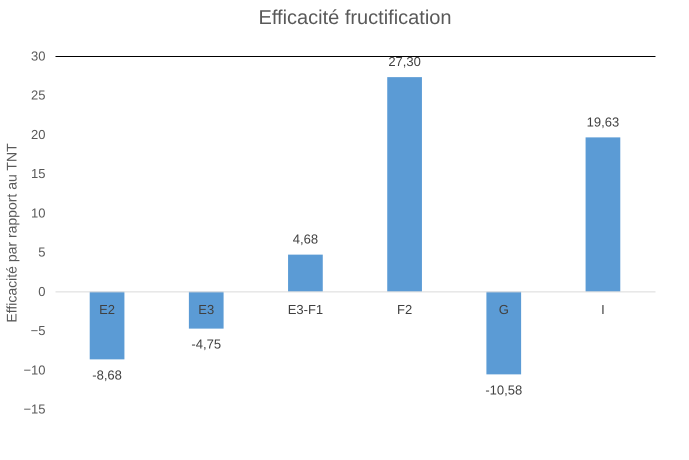 The image size is (689, 460). I want to click on y-tick-label: 20, so click(38, 134).